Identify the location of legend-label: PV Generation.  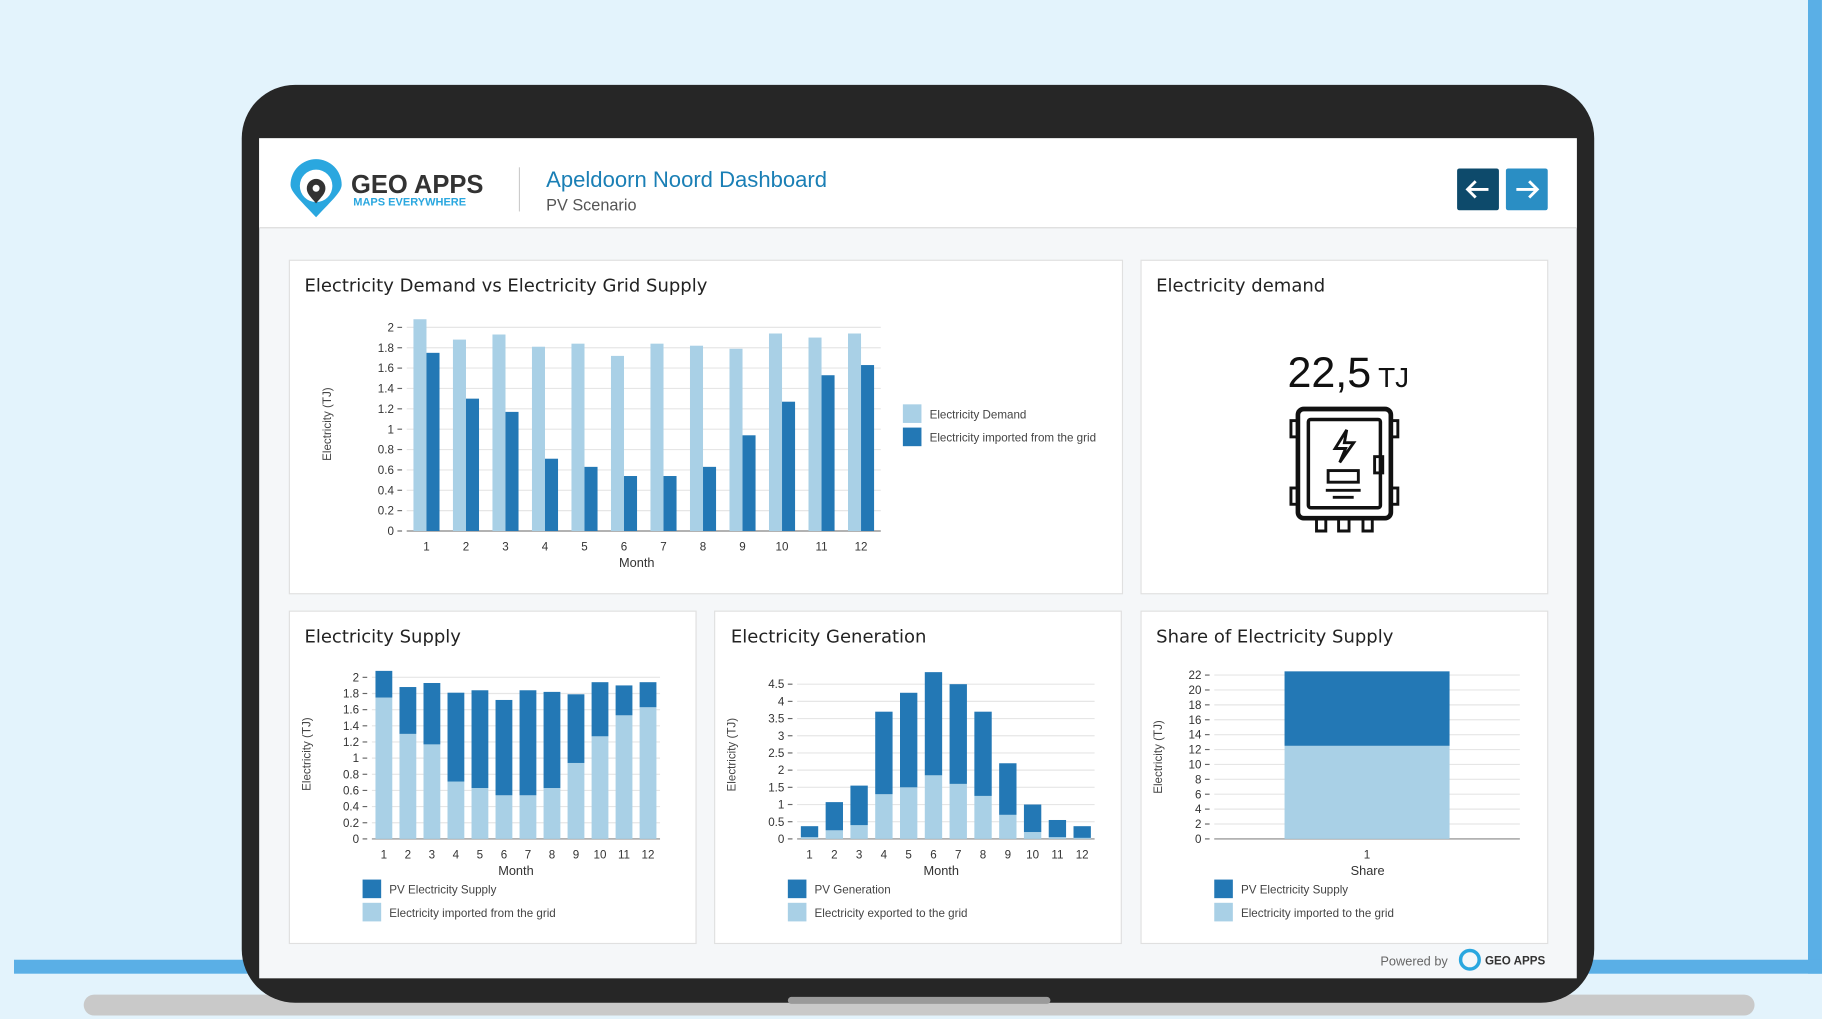
(853, 890).